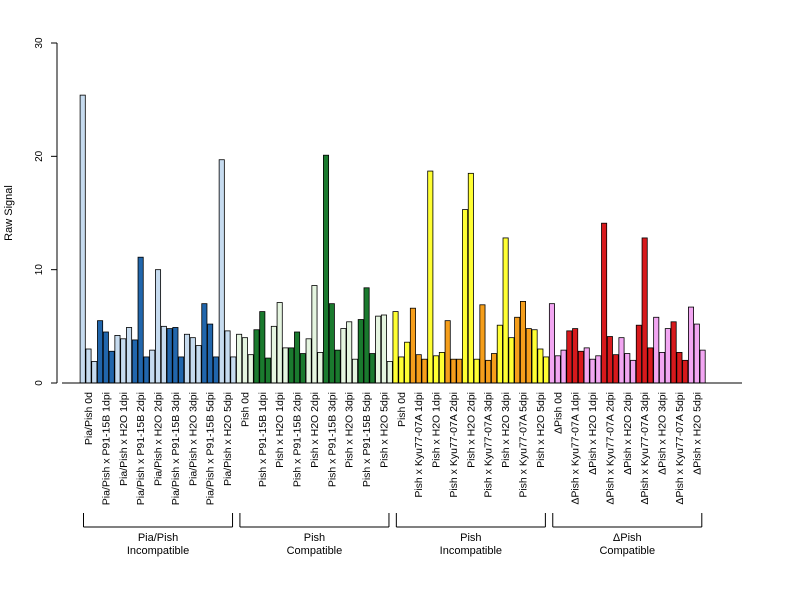 The image size is (800, 600). I want to click on group-label: ΔPish, so click(627, 538).